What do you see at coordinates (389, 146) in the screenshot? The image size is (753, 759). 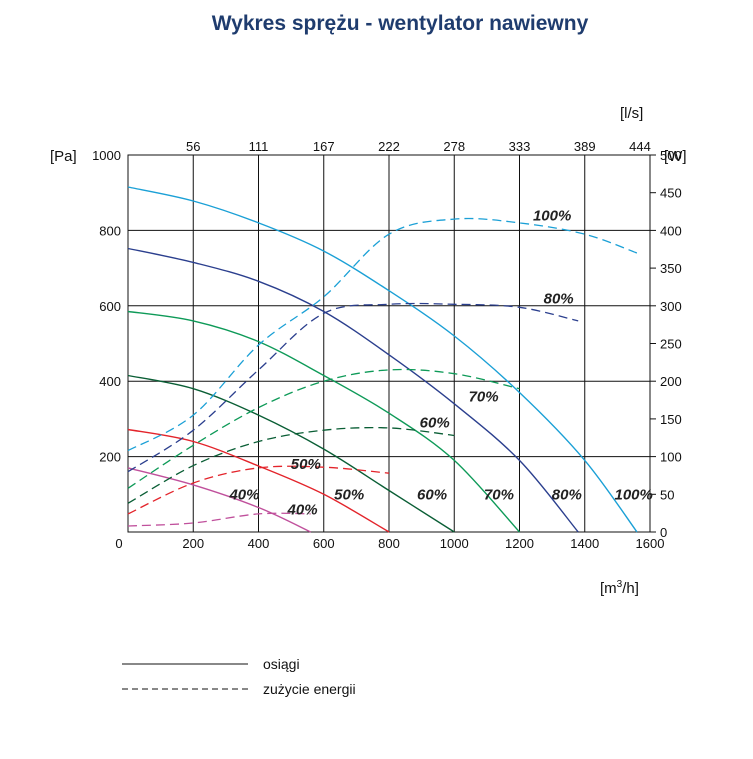 I see `x2-tick-label: 222` at bounding box center [389, 146].